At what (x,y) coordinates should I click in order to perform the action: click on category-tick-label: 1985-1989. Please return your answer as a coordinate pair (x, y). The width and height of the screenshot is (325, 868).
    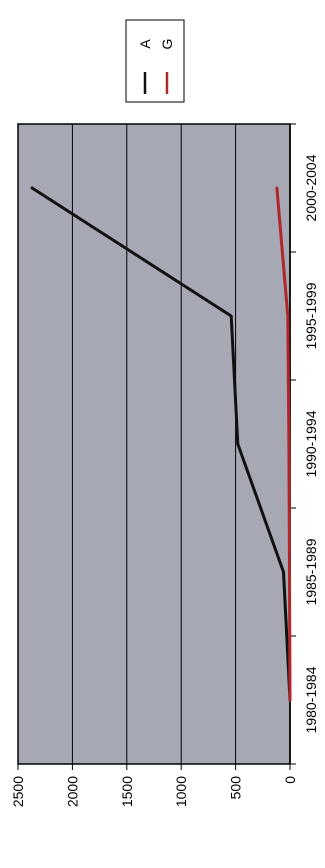
    Looking at the image, I should click on (311, 571).